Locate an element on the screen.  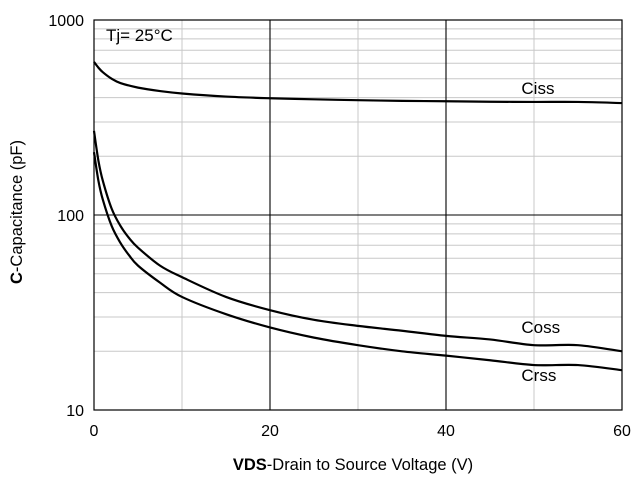
y-axis-title: C-Capacitance (pF) is located at coordinates (17, 212).